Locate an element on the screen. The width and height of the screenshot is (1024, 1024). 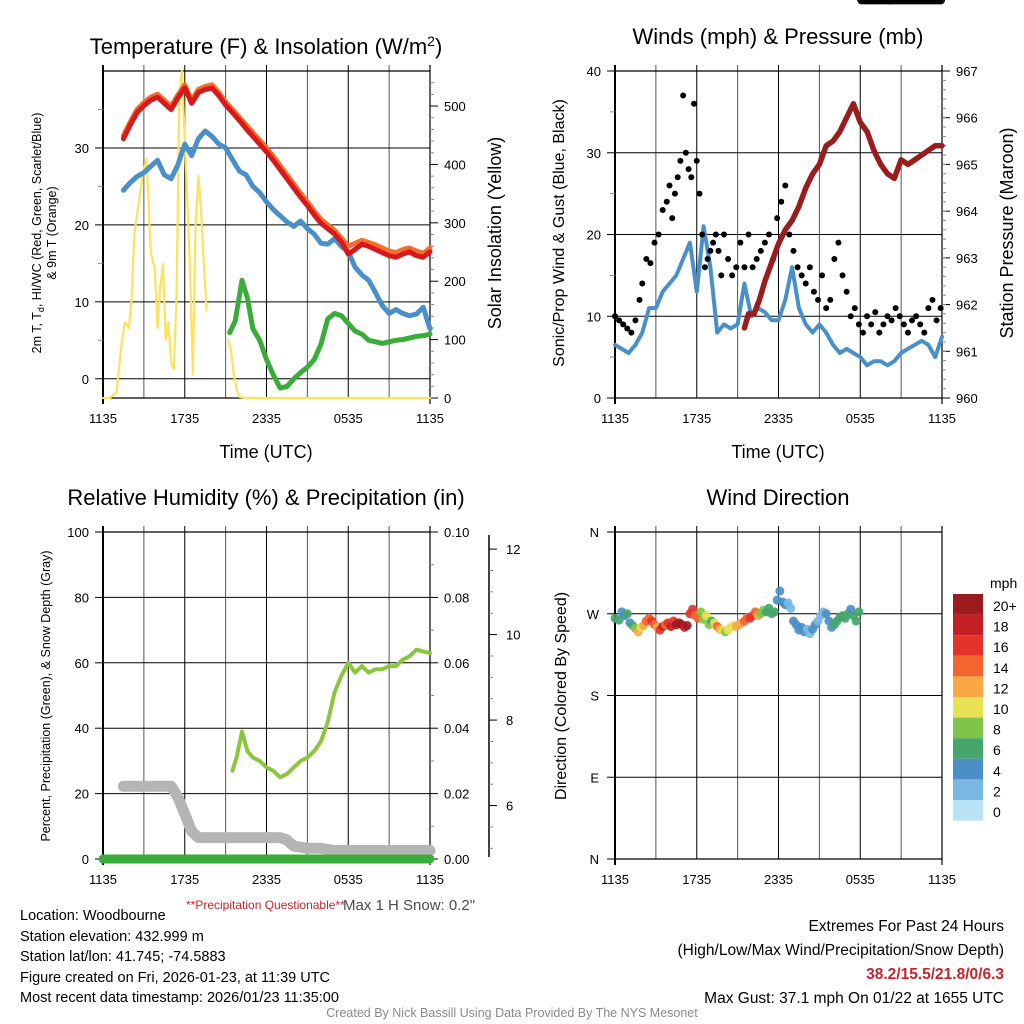
temperature-xtick-label: 2335 is located at coordinates (266, 418).